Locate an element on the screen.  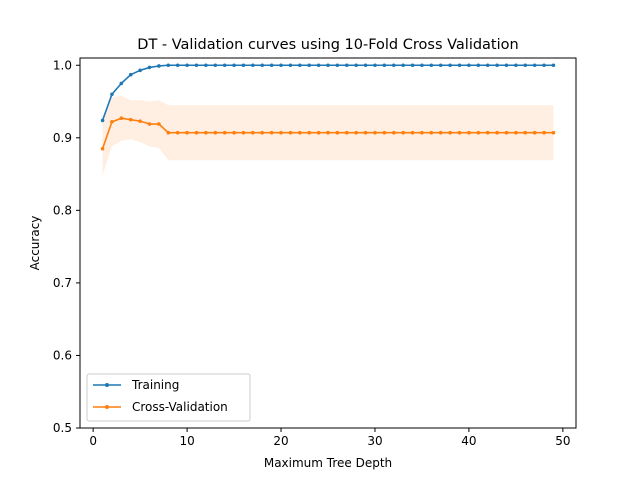
x-tick-label: 50 is located at coordinates (562, 441).